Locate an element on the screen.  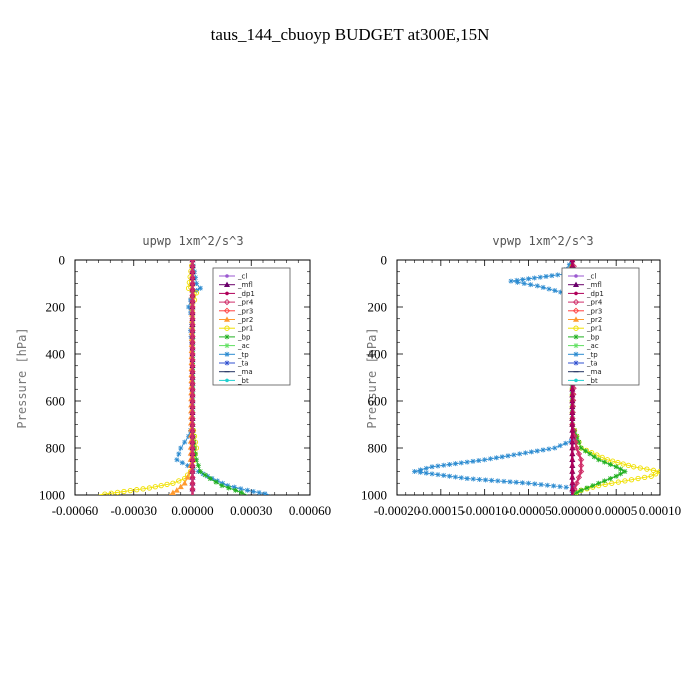
legend-label: _bt is located at coordinates (592, 381).